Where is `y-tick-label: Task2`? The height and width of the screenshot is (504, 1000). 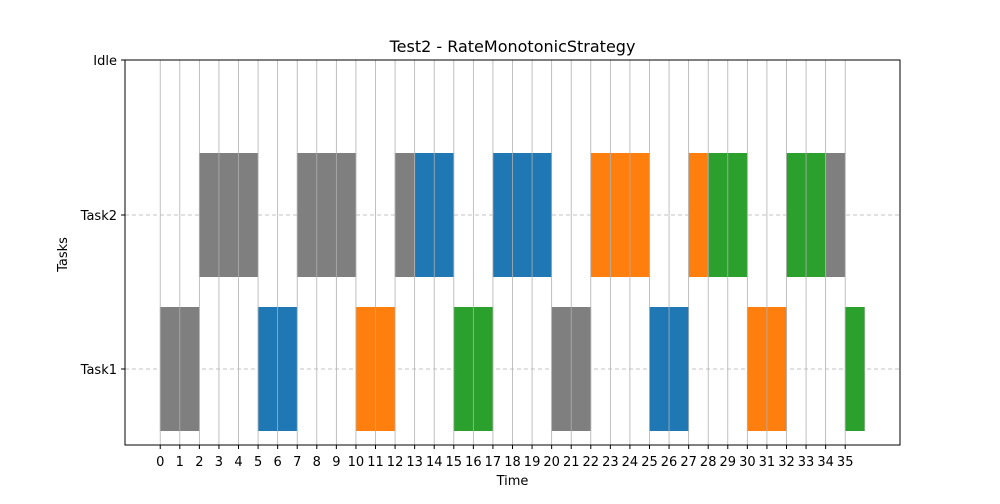
y-tick-label: Task2 is located at coordinates (98, 216).